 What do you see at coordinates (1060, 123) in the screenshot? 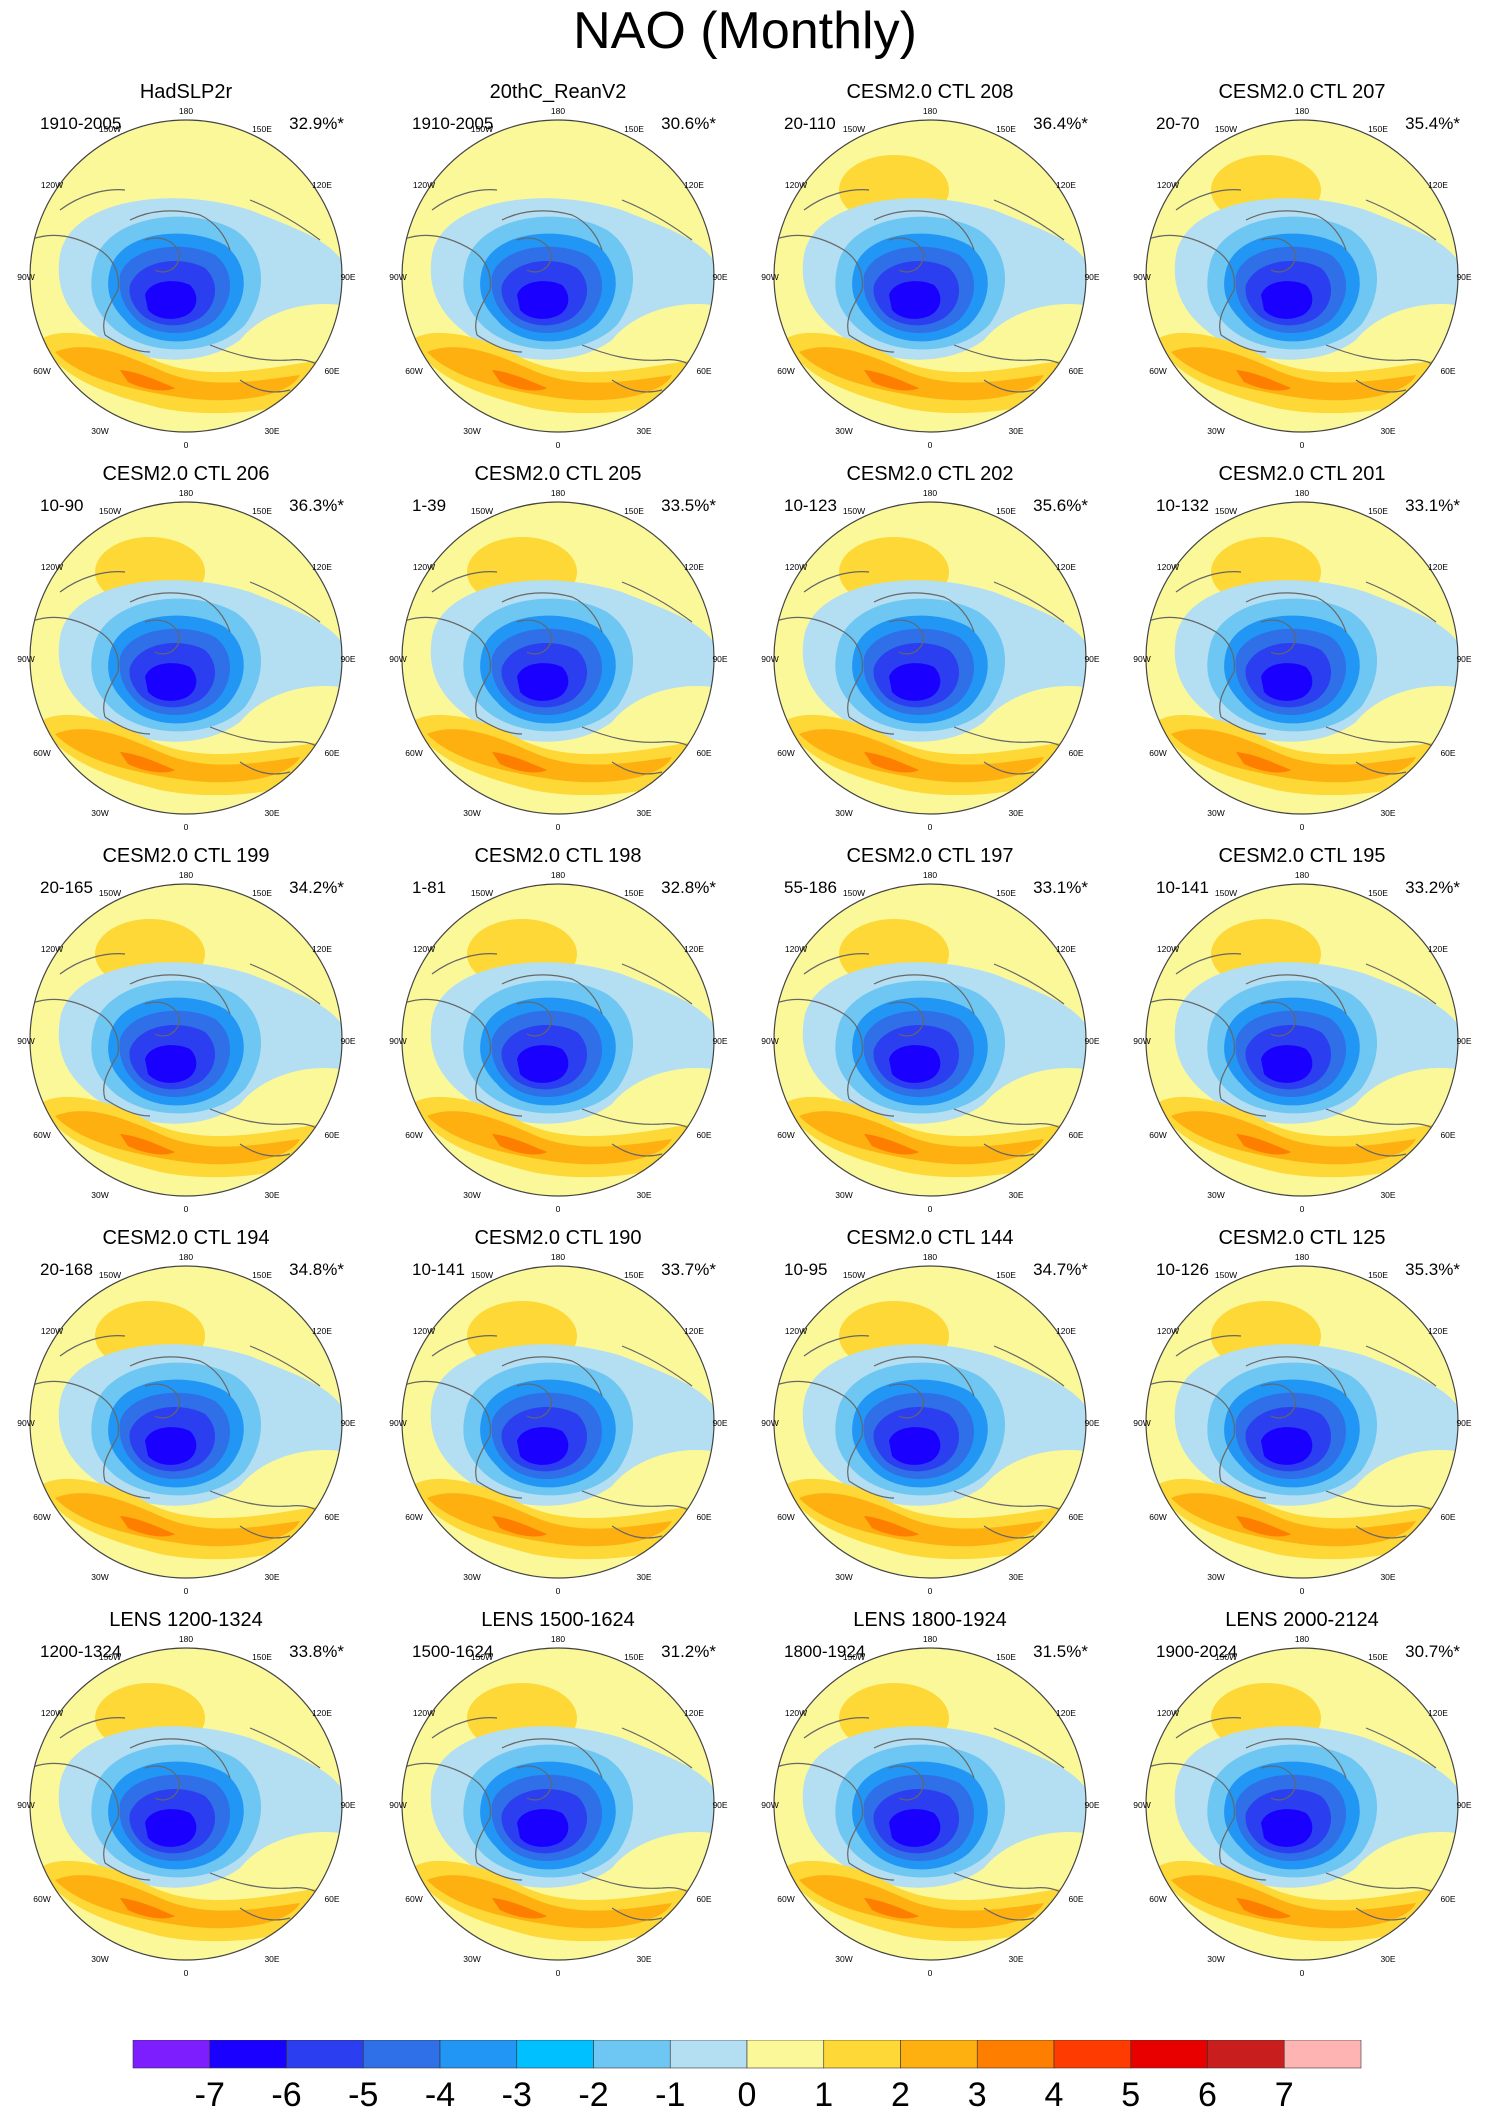
I see `panel-variance-percent: 36.4%*` at bounding box center [1060, 123].